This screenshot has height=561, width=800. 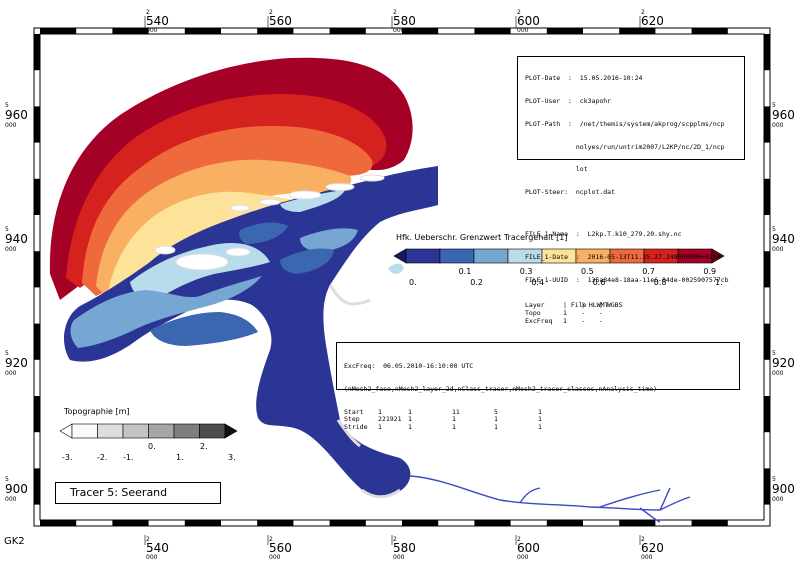 What do you see at coordinates (709, 271) in the screenshot?
I see `tracer-label-top: 0.9` at bounding box center [709, 271].